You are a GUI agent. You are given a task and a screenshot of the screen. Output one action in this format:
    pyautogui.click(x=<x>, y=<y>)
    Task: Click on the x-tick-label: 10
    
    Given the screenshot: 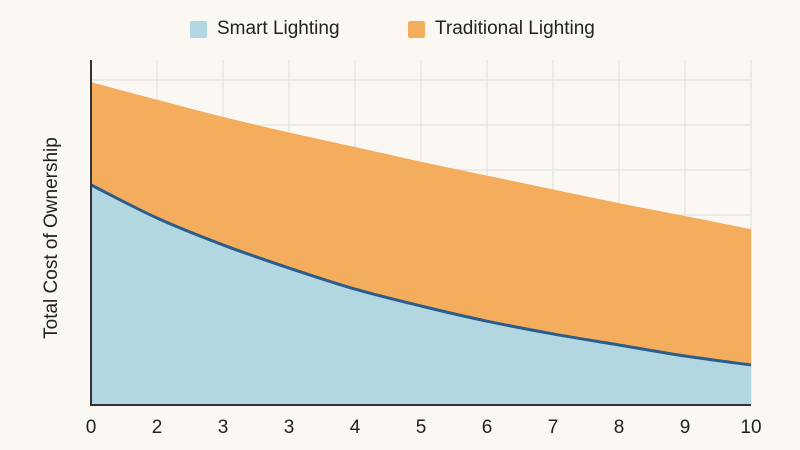 What is the action you would take?
    pyautogui.click(x=750, y=427)
    